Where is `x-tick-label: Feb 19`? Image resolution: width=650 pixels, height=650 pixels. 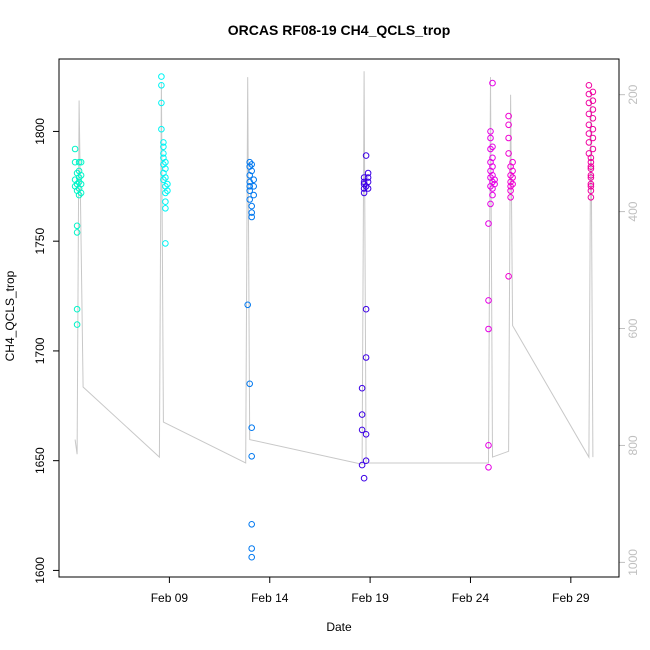 x-tick-label: Feb 19 is located at coordinates (370, 598).